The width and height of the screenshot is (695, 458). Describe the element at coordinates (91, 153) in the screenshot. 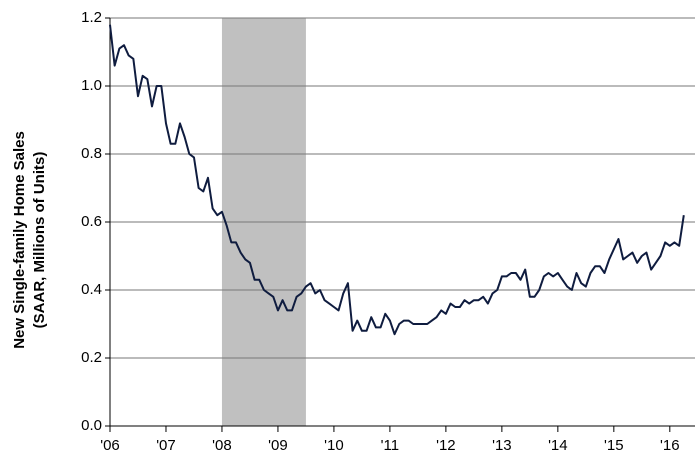

I see `y-tick-label: 0.8` at that location.